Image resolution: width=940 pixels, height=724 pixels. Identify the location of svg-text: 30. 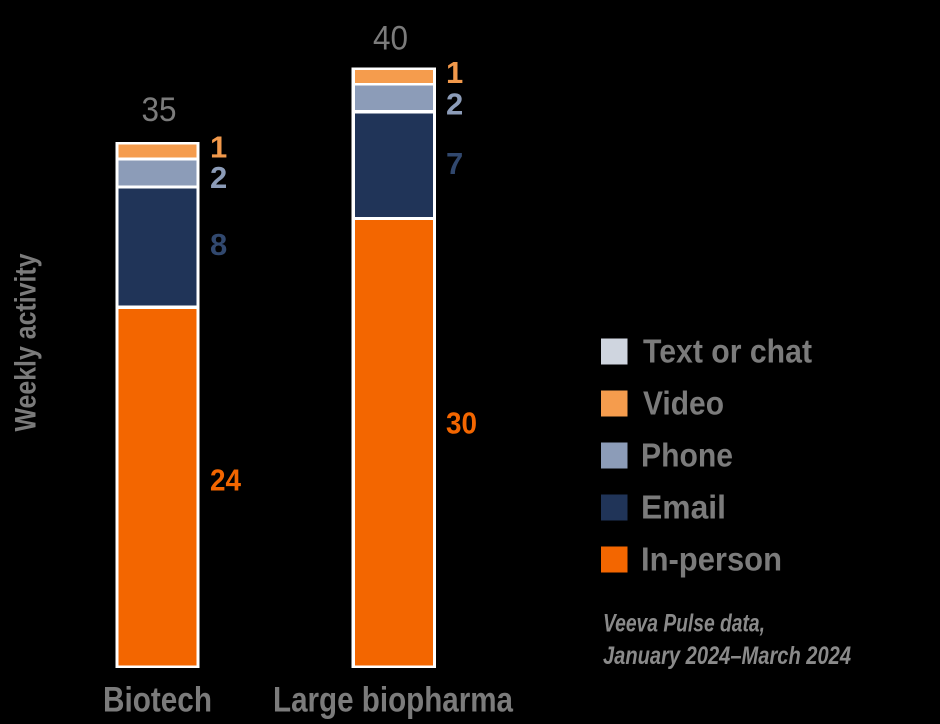
(461, 422).